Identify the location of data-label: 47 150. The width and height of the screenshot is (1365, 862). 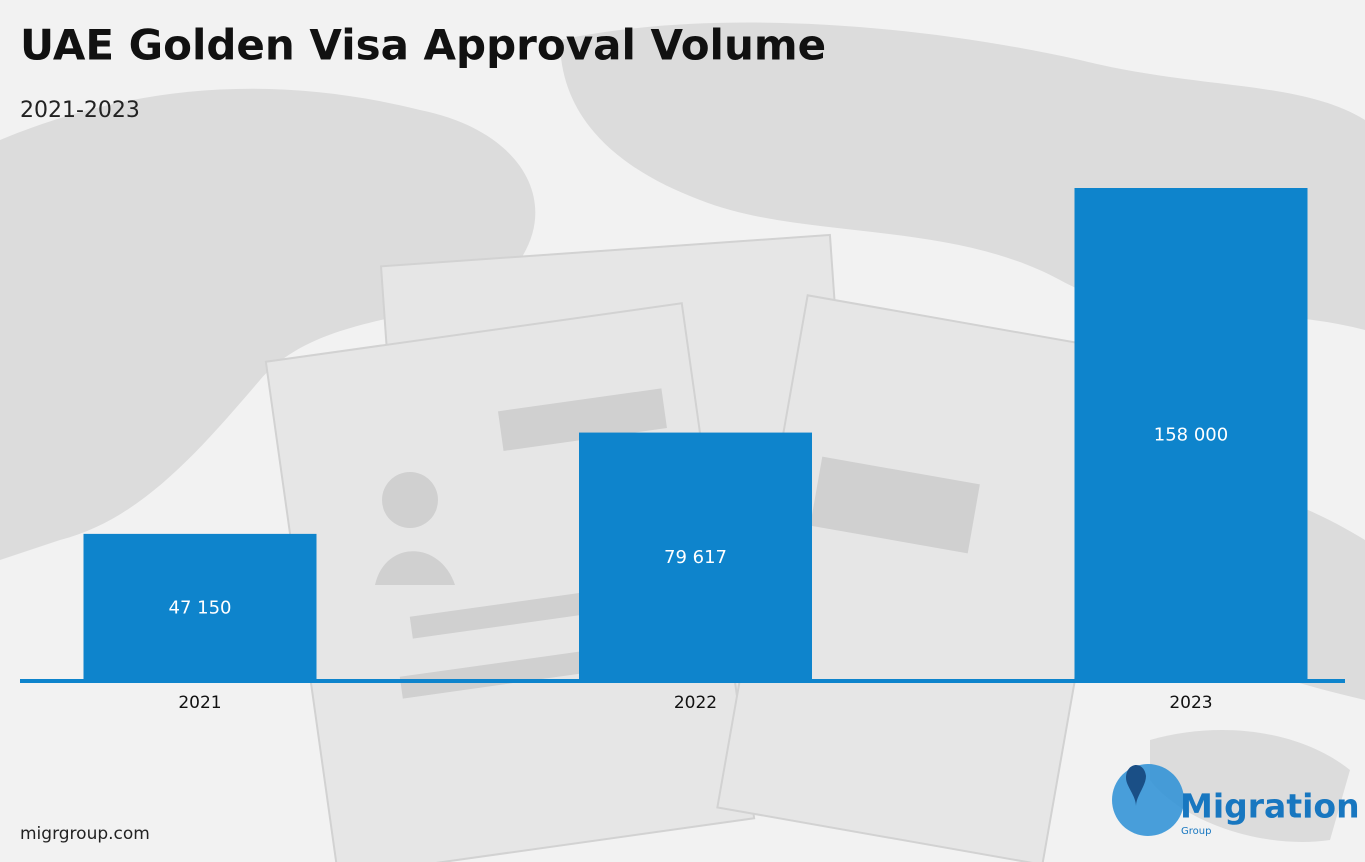
(200, 607).